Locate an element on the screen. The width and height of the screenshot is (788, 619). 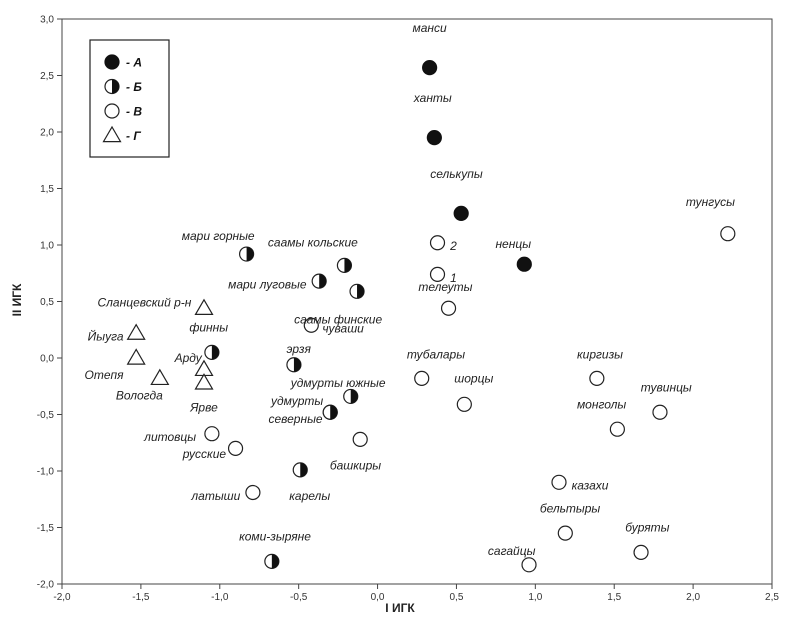
data-label: карелы is located at coordinates (309, 496).